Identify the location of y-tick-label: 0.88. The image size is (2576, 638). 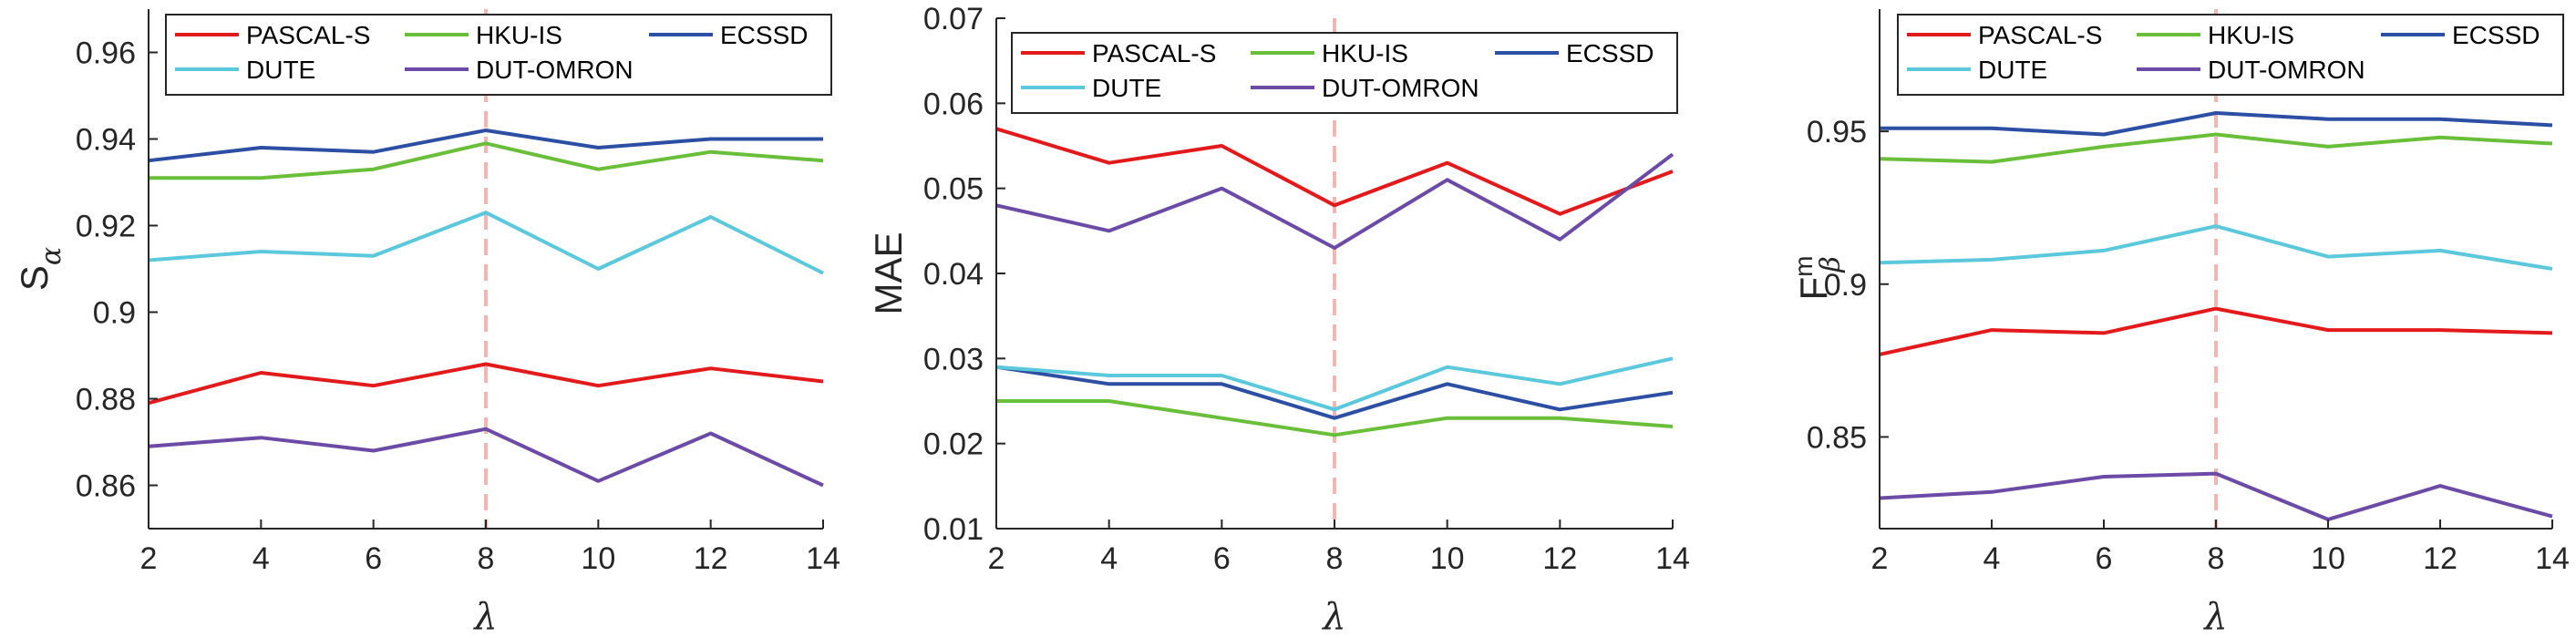
(106, 400).